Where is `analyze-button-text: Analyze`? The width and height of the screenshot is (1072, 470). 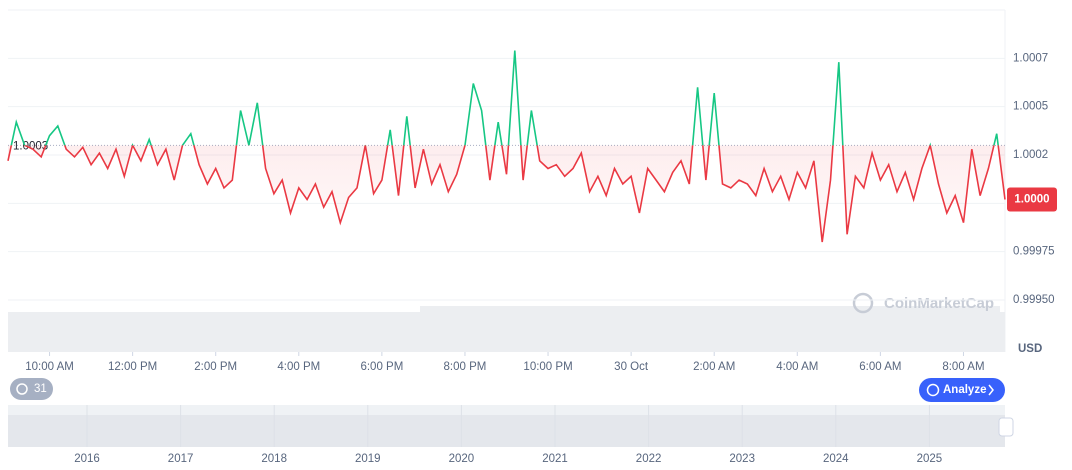
analyze-button-text: Analyze is located at coordinates (964, 390).